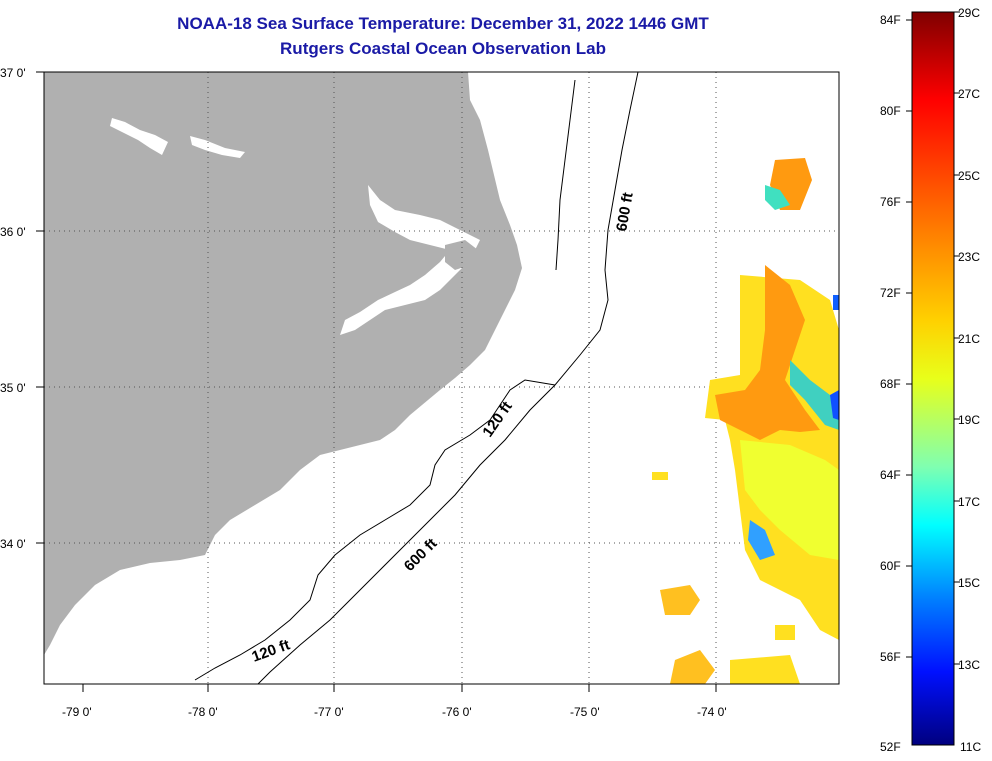  What do you see at coordinates (890, 747) in the screenshot?
I see `cb-f-52: 52F` at bounding box center [890, 747].